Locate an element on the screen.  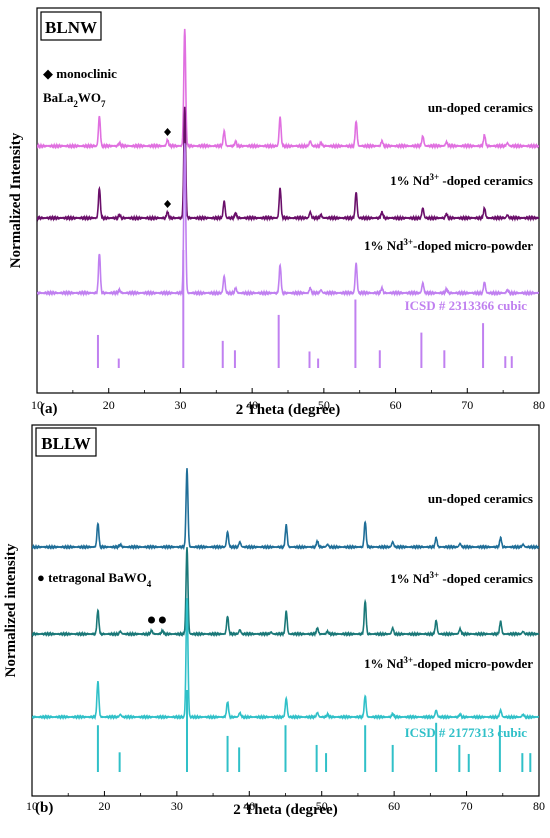
y-axis-label: Normalized intensity is located at coordinates (11, 610).